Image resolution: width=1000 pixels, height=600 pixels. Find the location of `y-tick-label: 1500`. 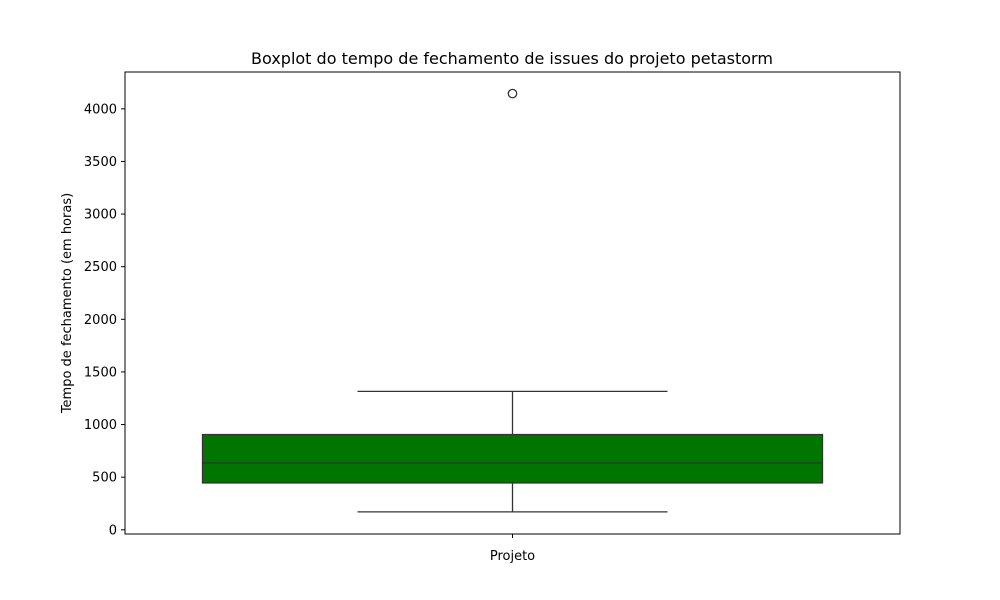

y-tick-label: 1500 is located at coordinates (100, 372).